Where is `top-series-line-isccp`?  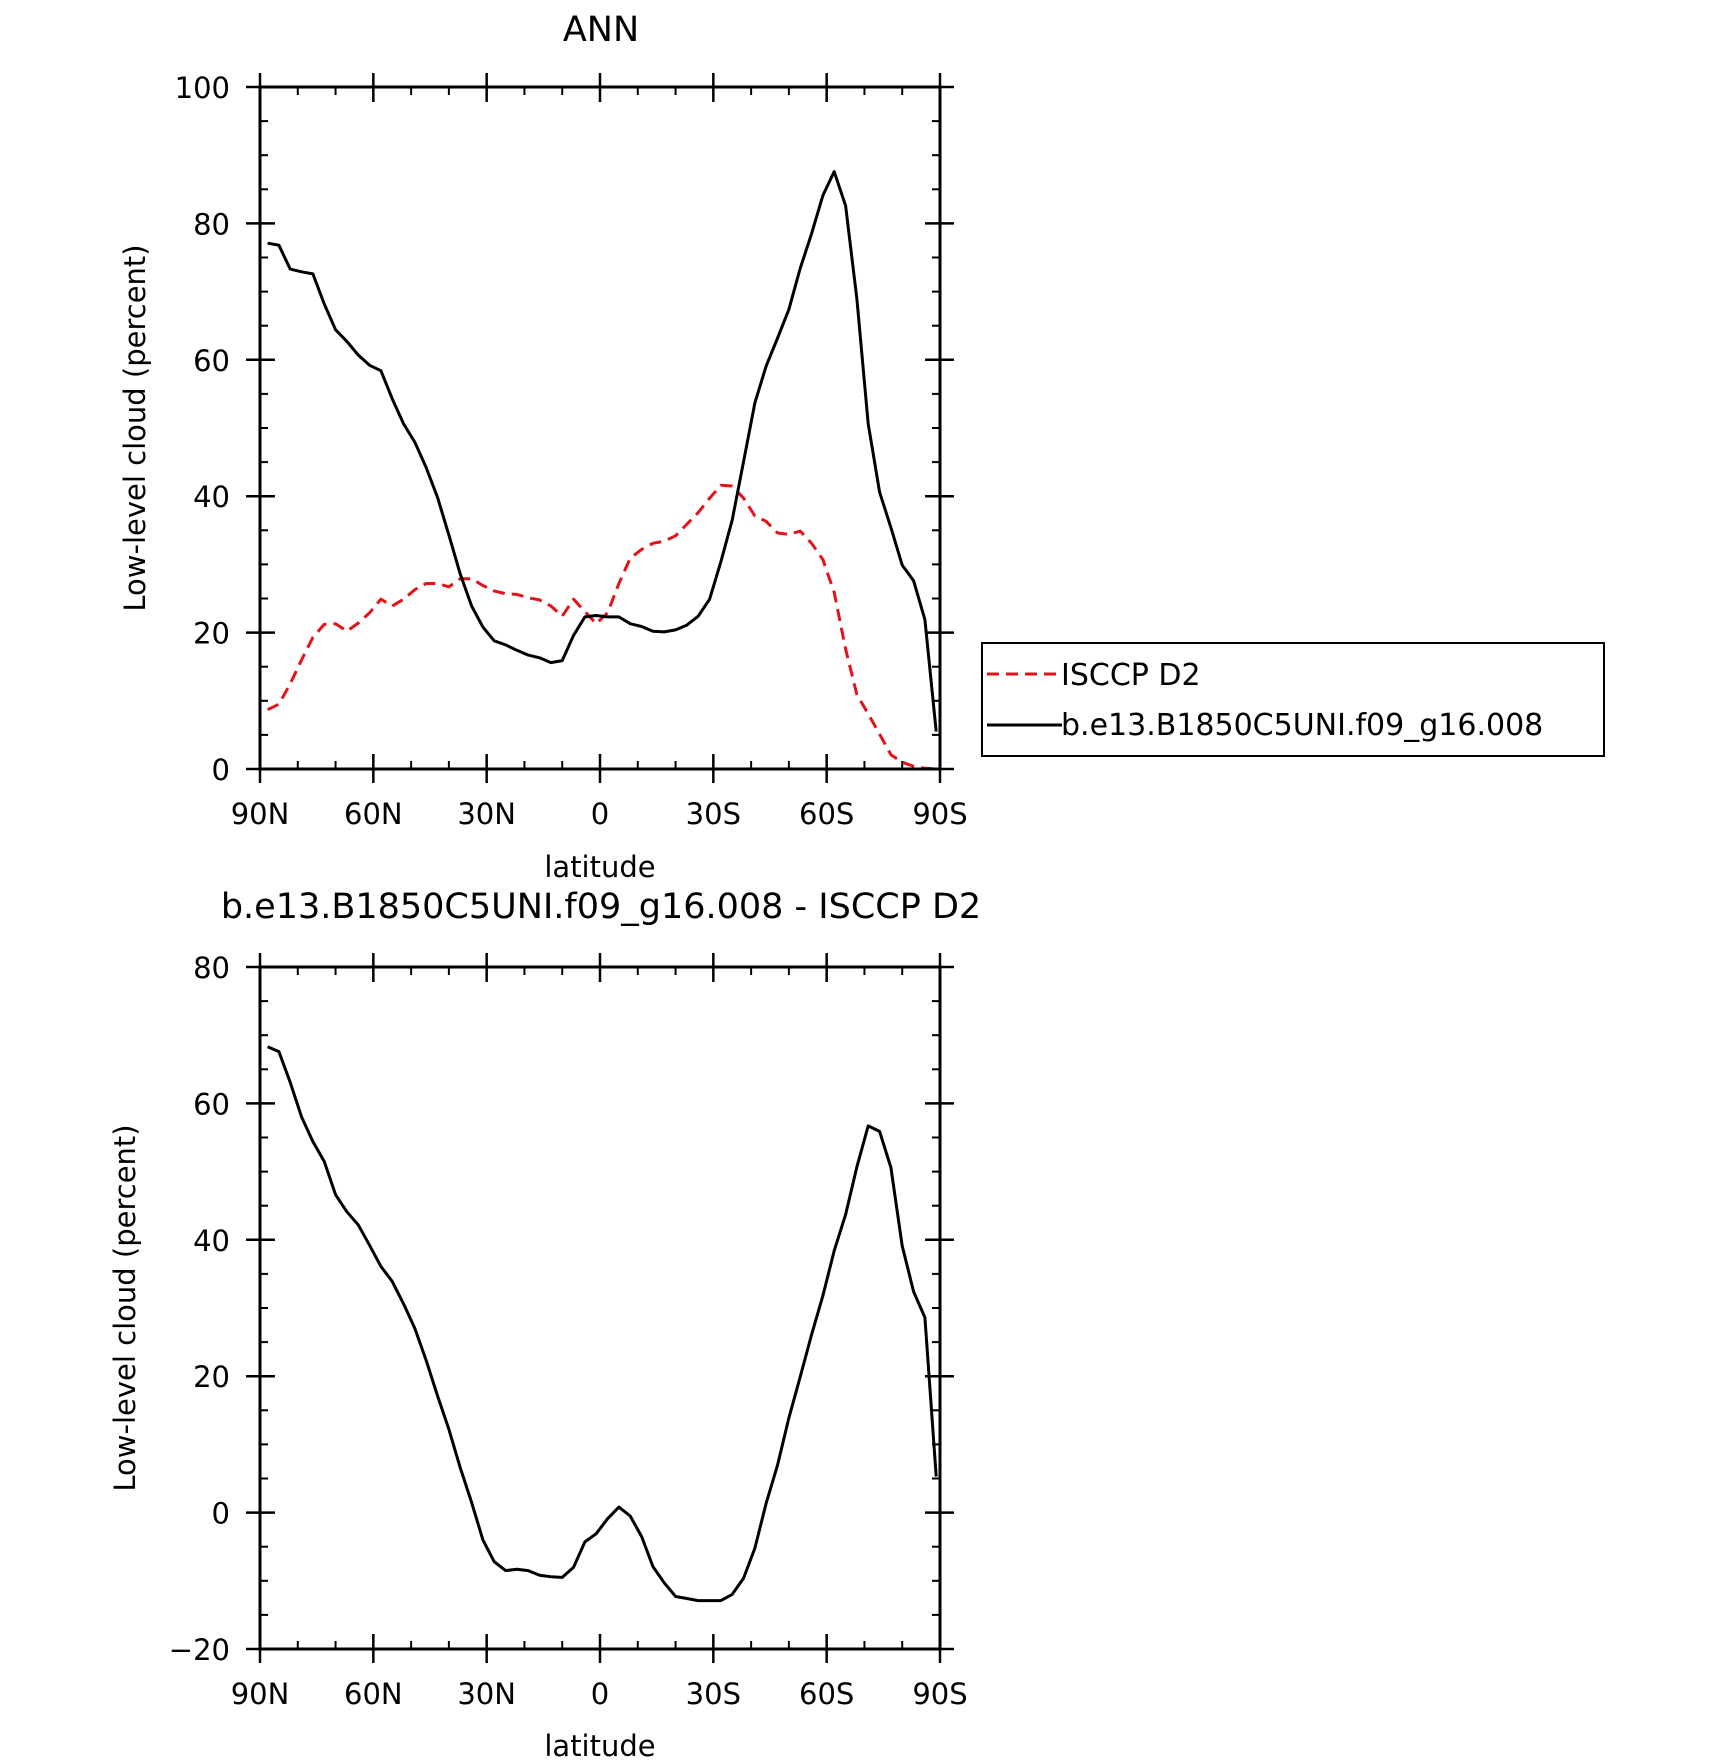
top-series-line-isccp is located at coordinates (601, 627).